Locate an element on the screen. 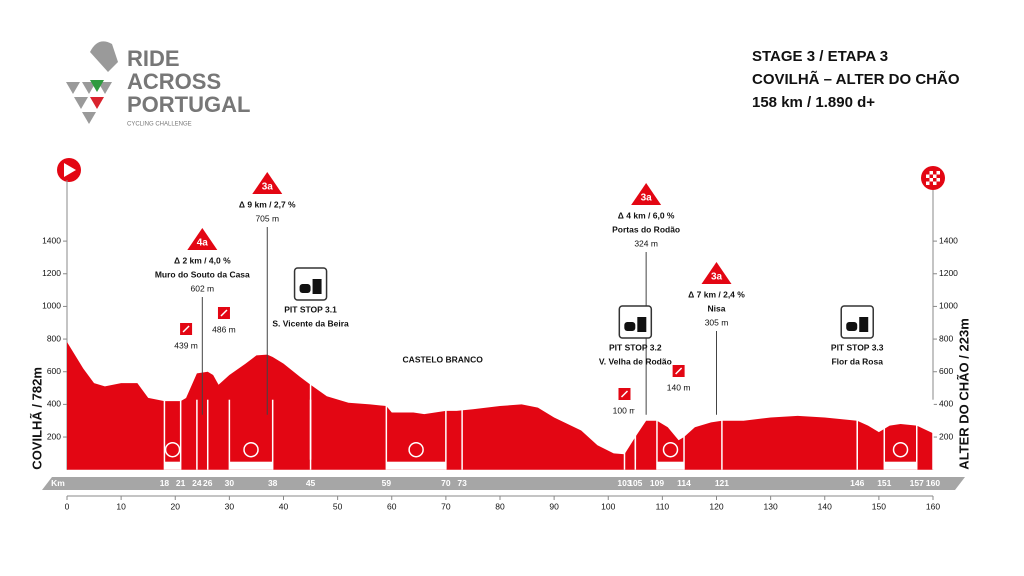 Image resolution: width=1024 pixels, height=576 pixels. km-marker-label: 24 is located at coordinates (197, 483).